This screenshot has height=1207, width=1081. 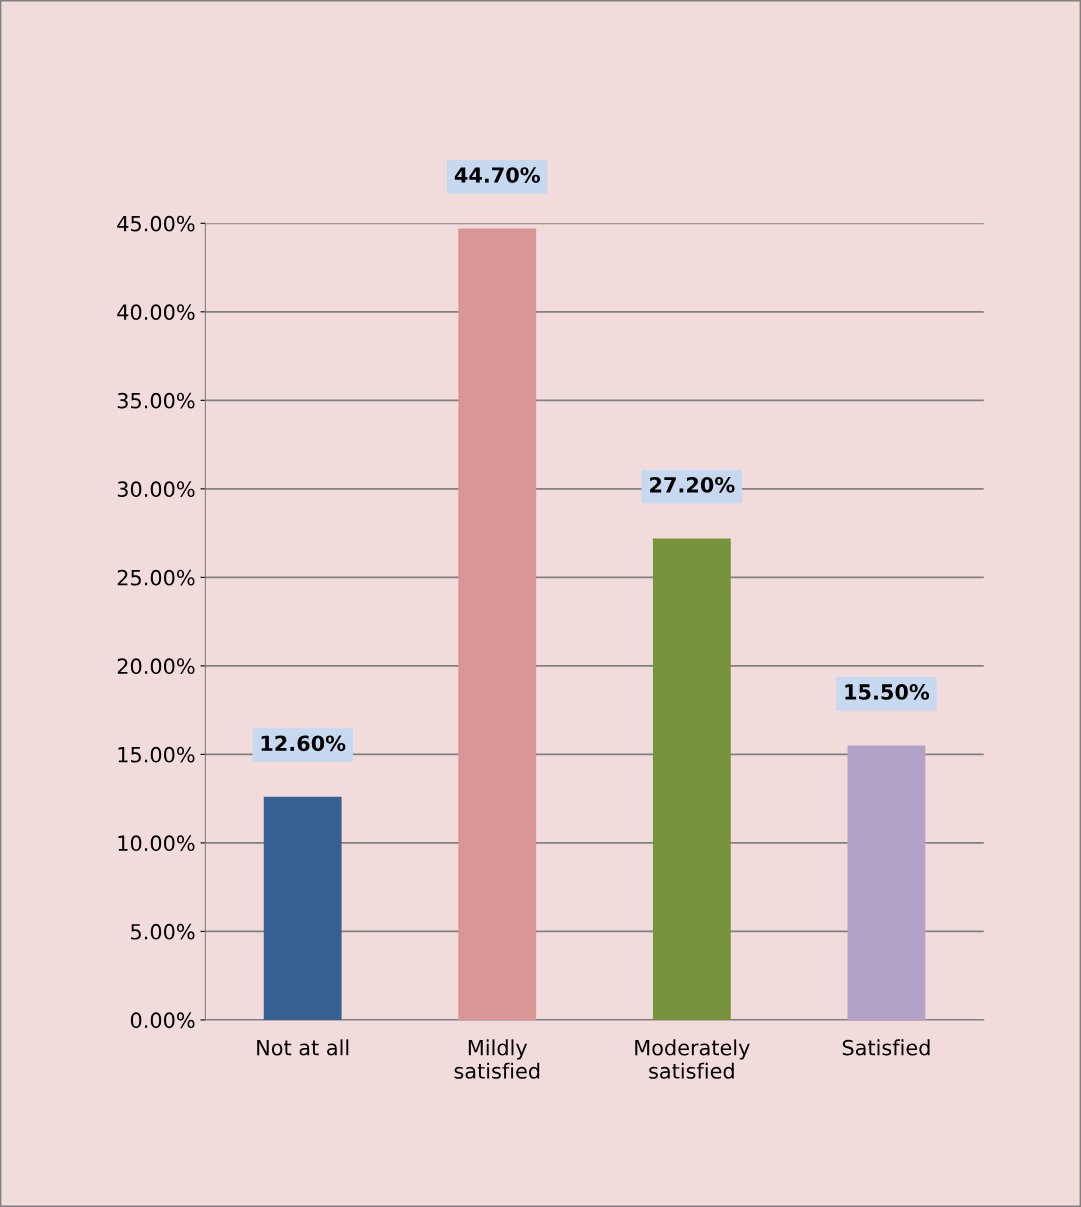 What do you see at coordinates (497, 175) in the screenshot?
I see `data-label: 44.70%` at bounding box center [497, 175].